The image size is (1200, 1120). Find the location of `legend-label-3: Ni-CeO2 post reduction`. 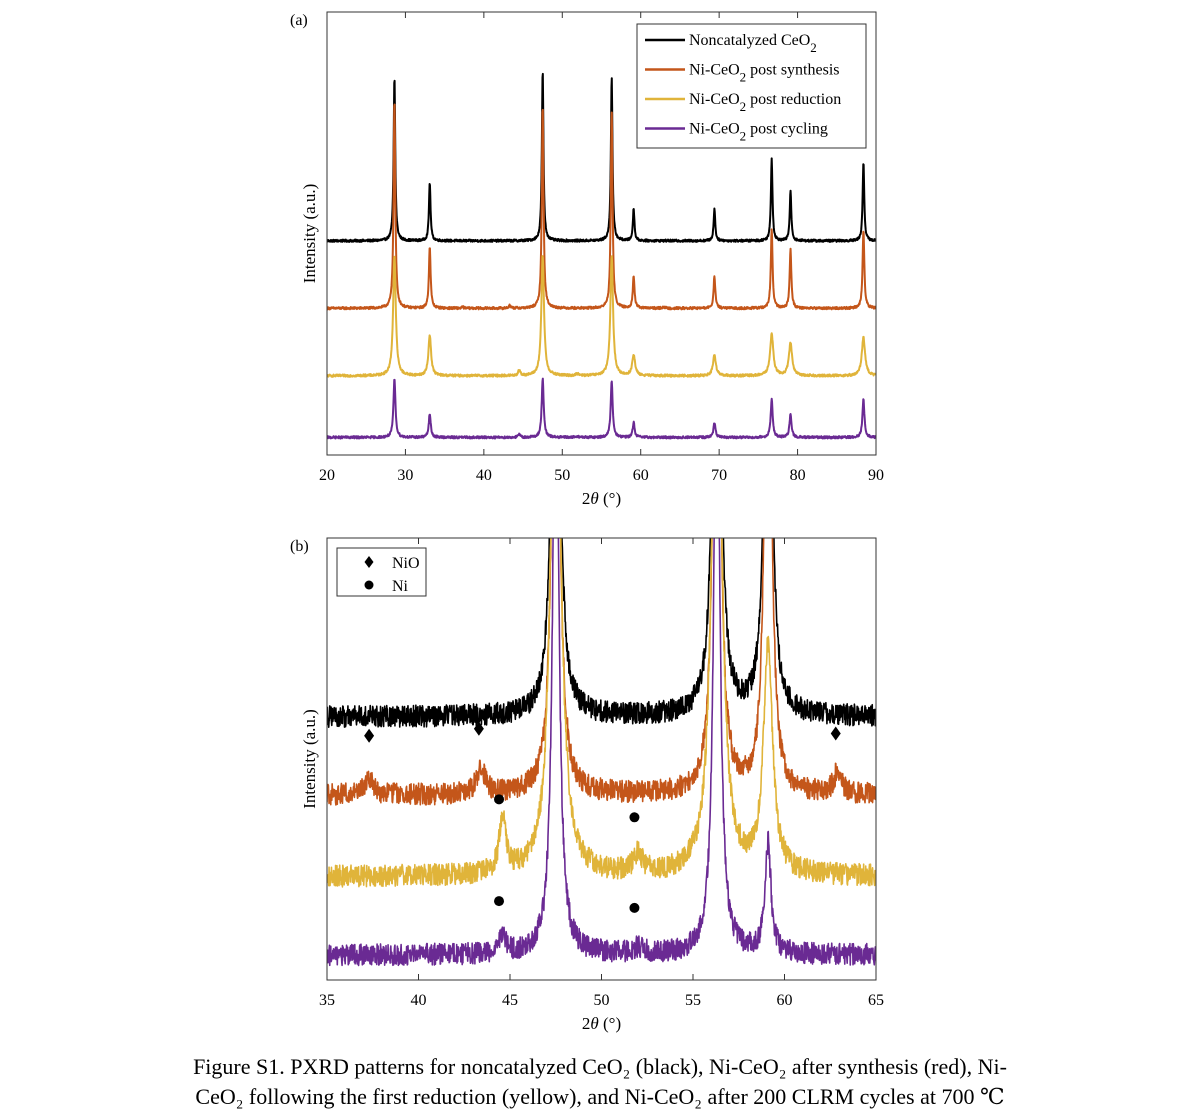

legend-label-3: Ni-CeO2 post reduction is located at coordinates (765, 102).